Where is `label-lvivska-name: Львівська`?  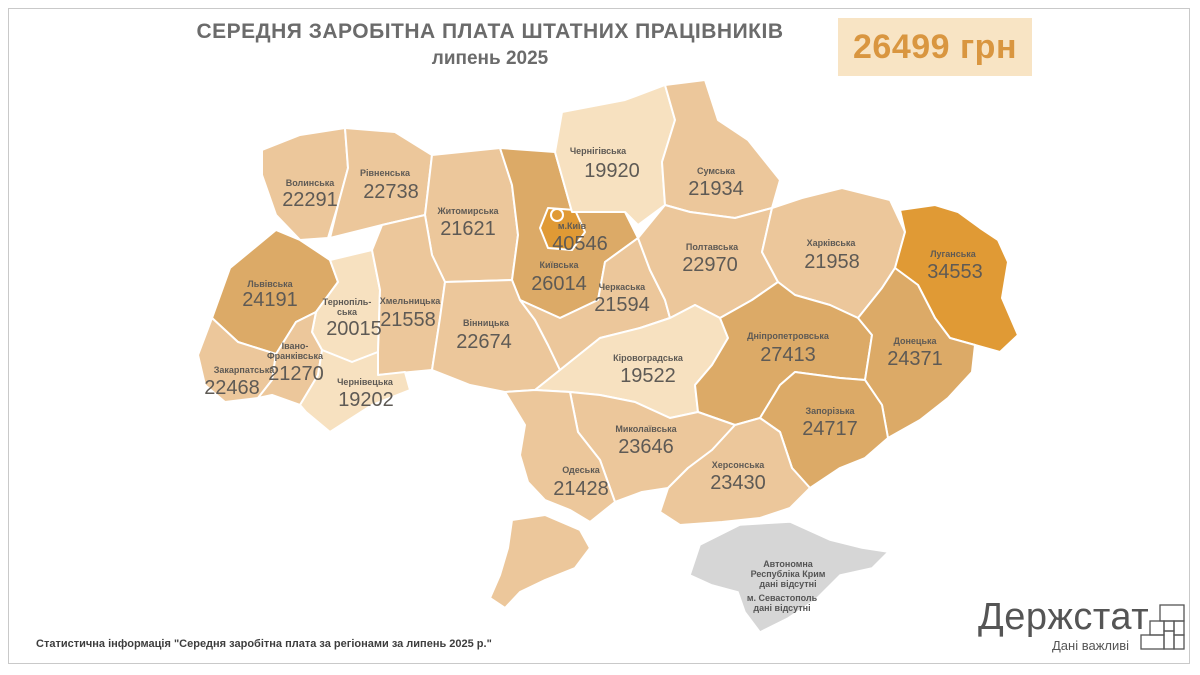 label-lvivska-name: Львівська is located at coordinates (270, 284).